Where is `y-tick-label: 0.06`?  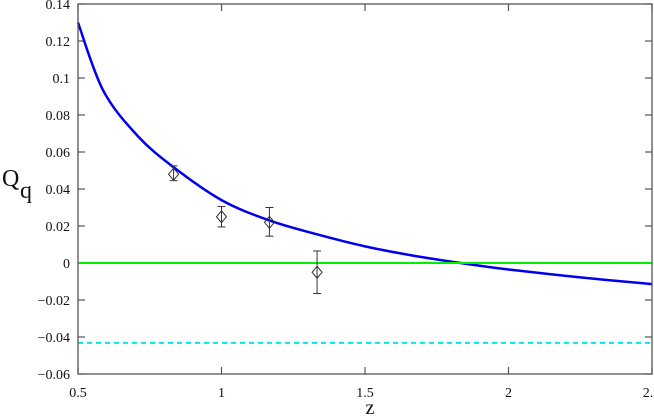
y-tick-label: 0.06 is located at coordinates (58, 153).